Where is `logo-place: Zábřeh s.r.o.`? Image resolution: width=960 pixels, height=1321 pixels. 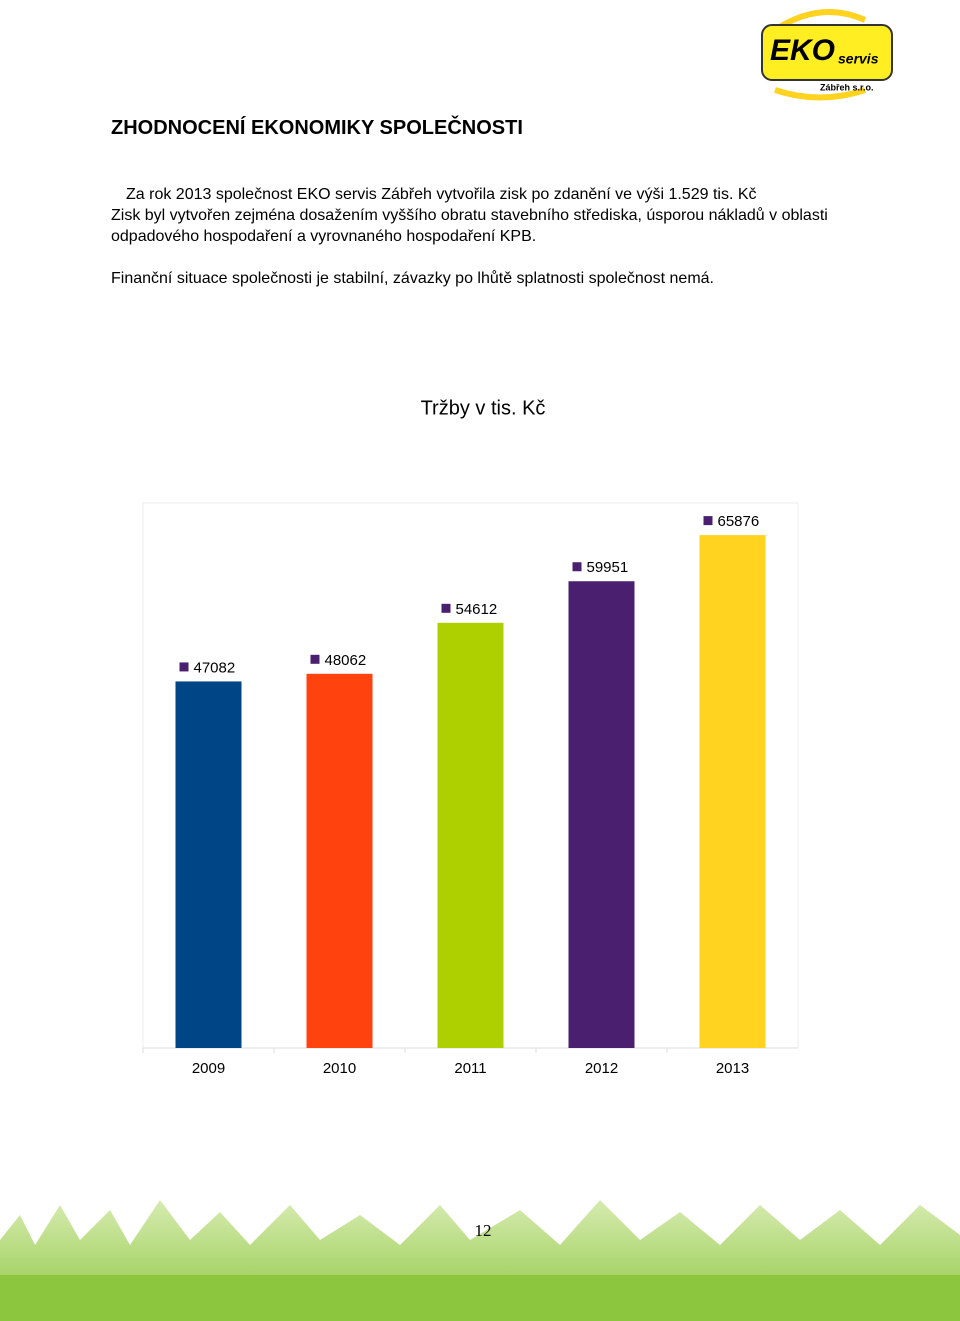 logo-place: Zábřeh s.r.o. is located at coordinates (847, 87).